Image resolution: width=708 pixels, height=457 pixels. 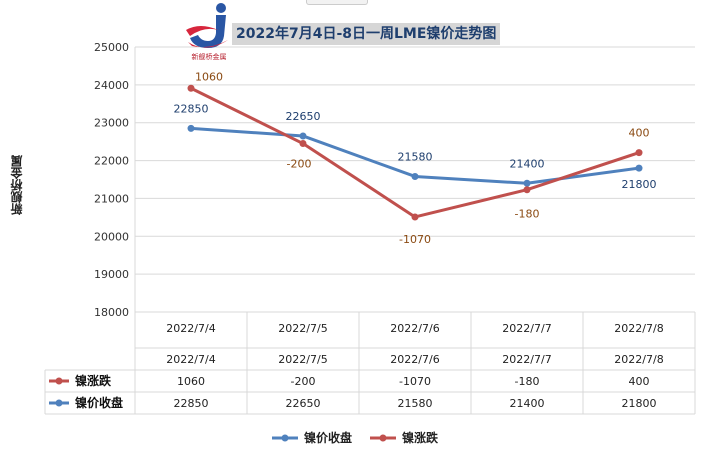 I want to click on data-label: -200, so click(x=299, y=164).